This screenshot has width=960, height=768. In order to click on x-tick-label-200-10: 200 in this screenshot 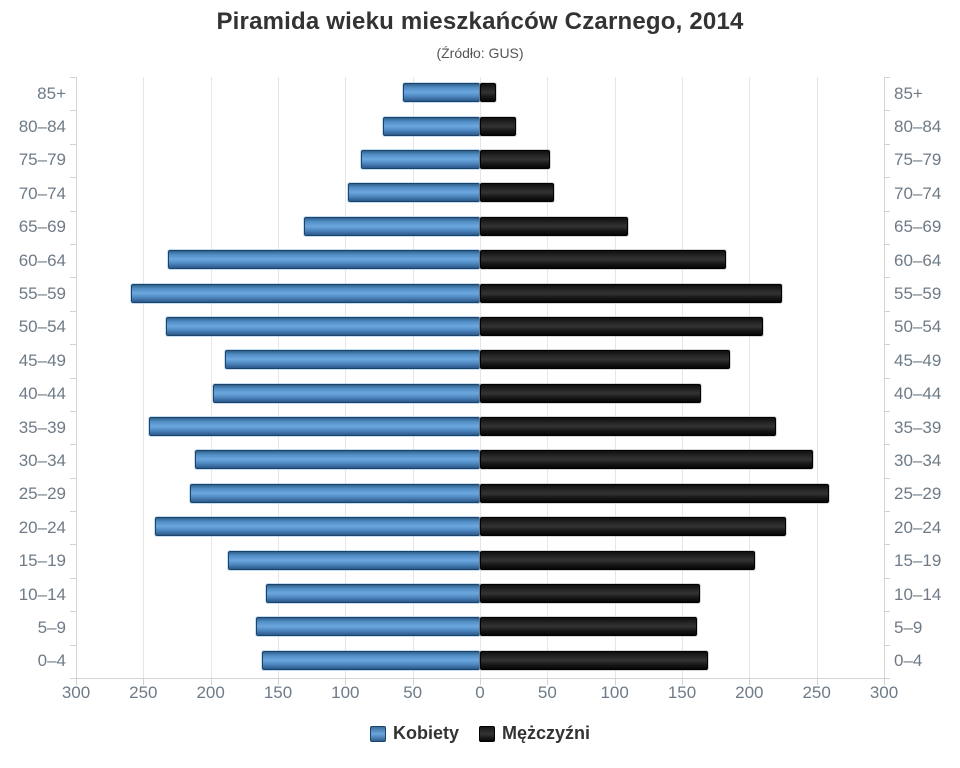, I will do `click(749, 692)`.